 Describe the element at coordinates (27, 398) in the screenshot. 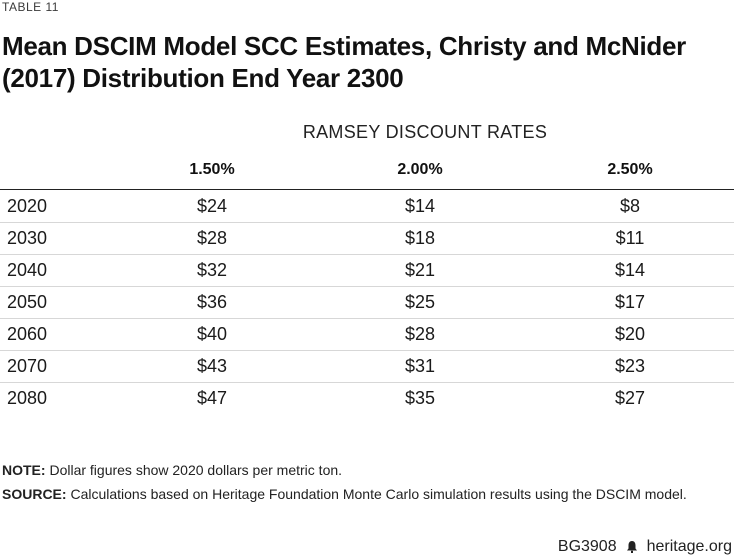

I see `row-year: 2080` at that location.